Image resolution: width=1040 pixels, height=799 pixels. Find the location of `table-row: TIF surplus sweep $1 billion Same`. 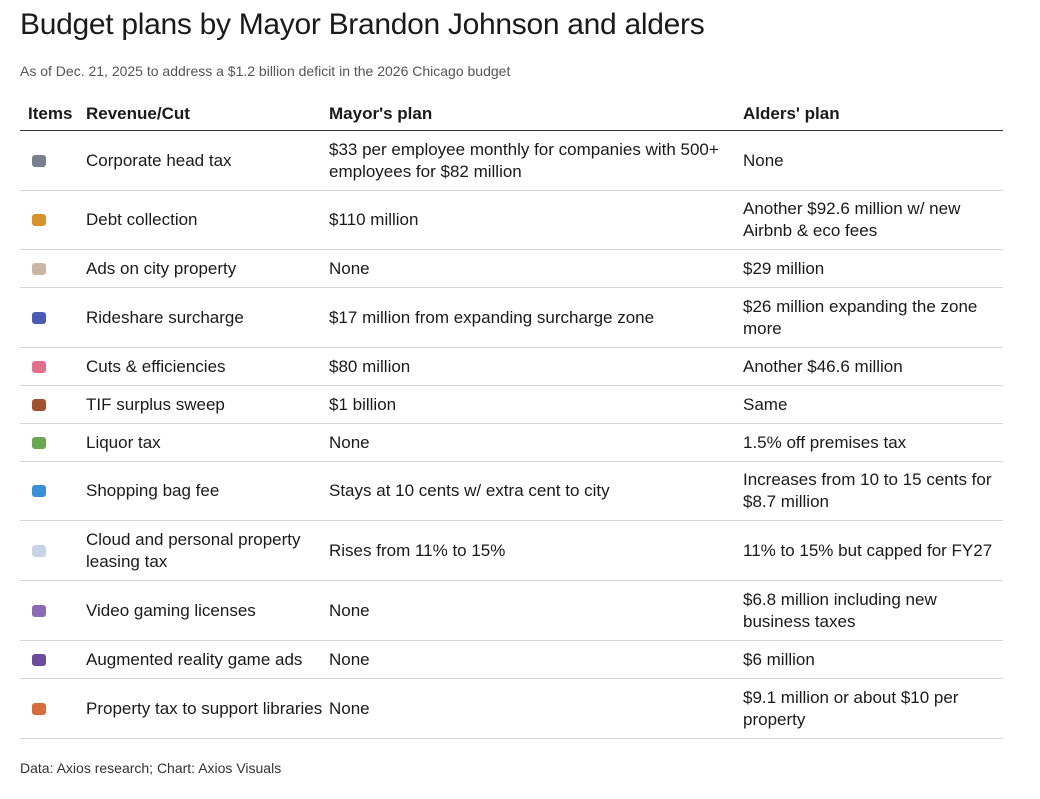

table-row: TIF surplus sweep $1 billion Same is located at coordinates (511, 404).